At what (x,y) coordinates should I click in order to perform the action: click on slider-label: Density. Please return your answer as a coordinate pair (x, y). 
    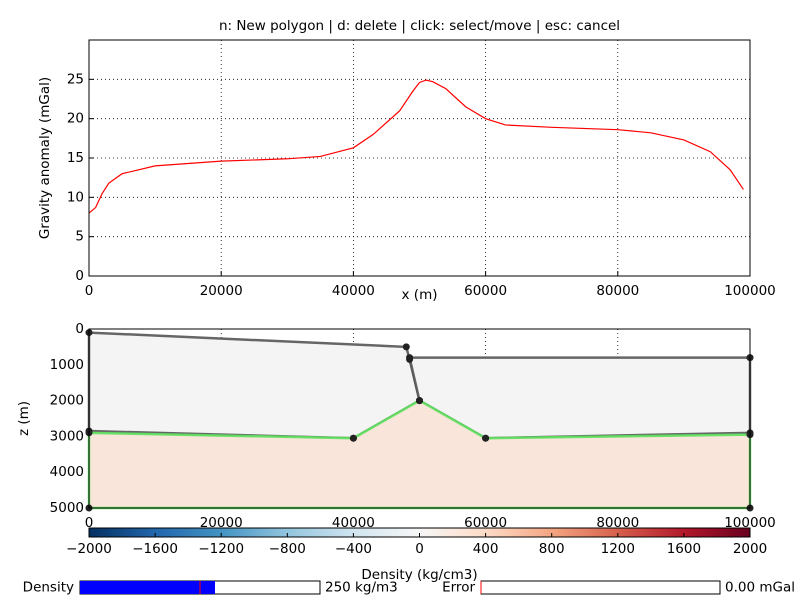
    Looking at the image, I should click on (48, 588).